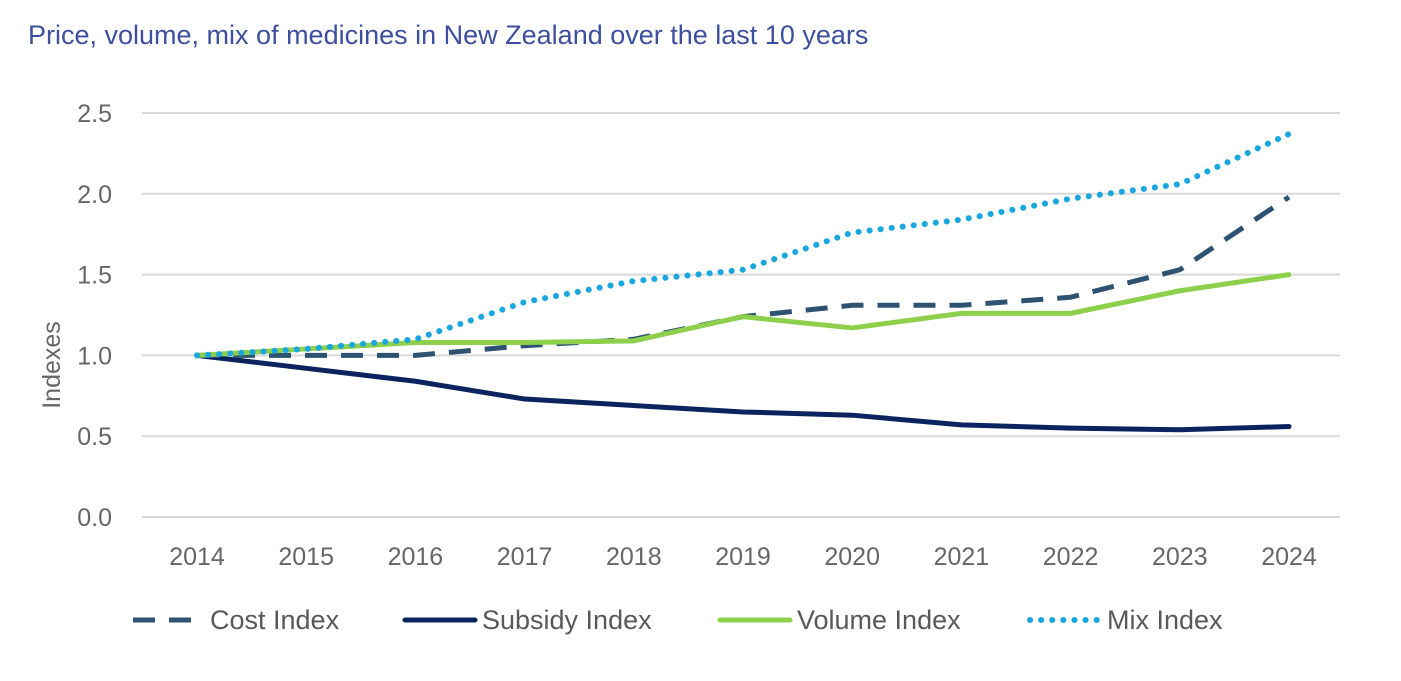 The width and height of the screenshot is (1401, 681). Describe the element at coordinates (306, 557) in the screenshot. I see `x-tick-label: 2015` at that location.